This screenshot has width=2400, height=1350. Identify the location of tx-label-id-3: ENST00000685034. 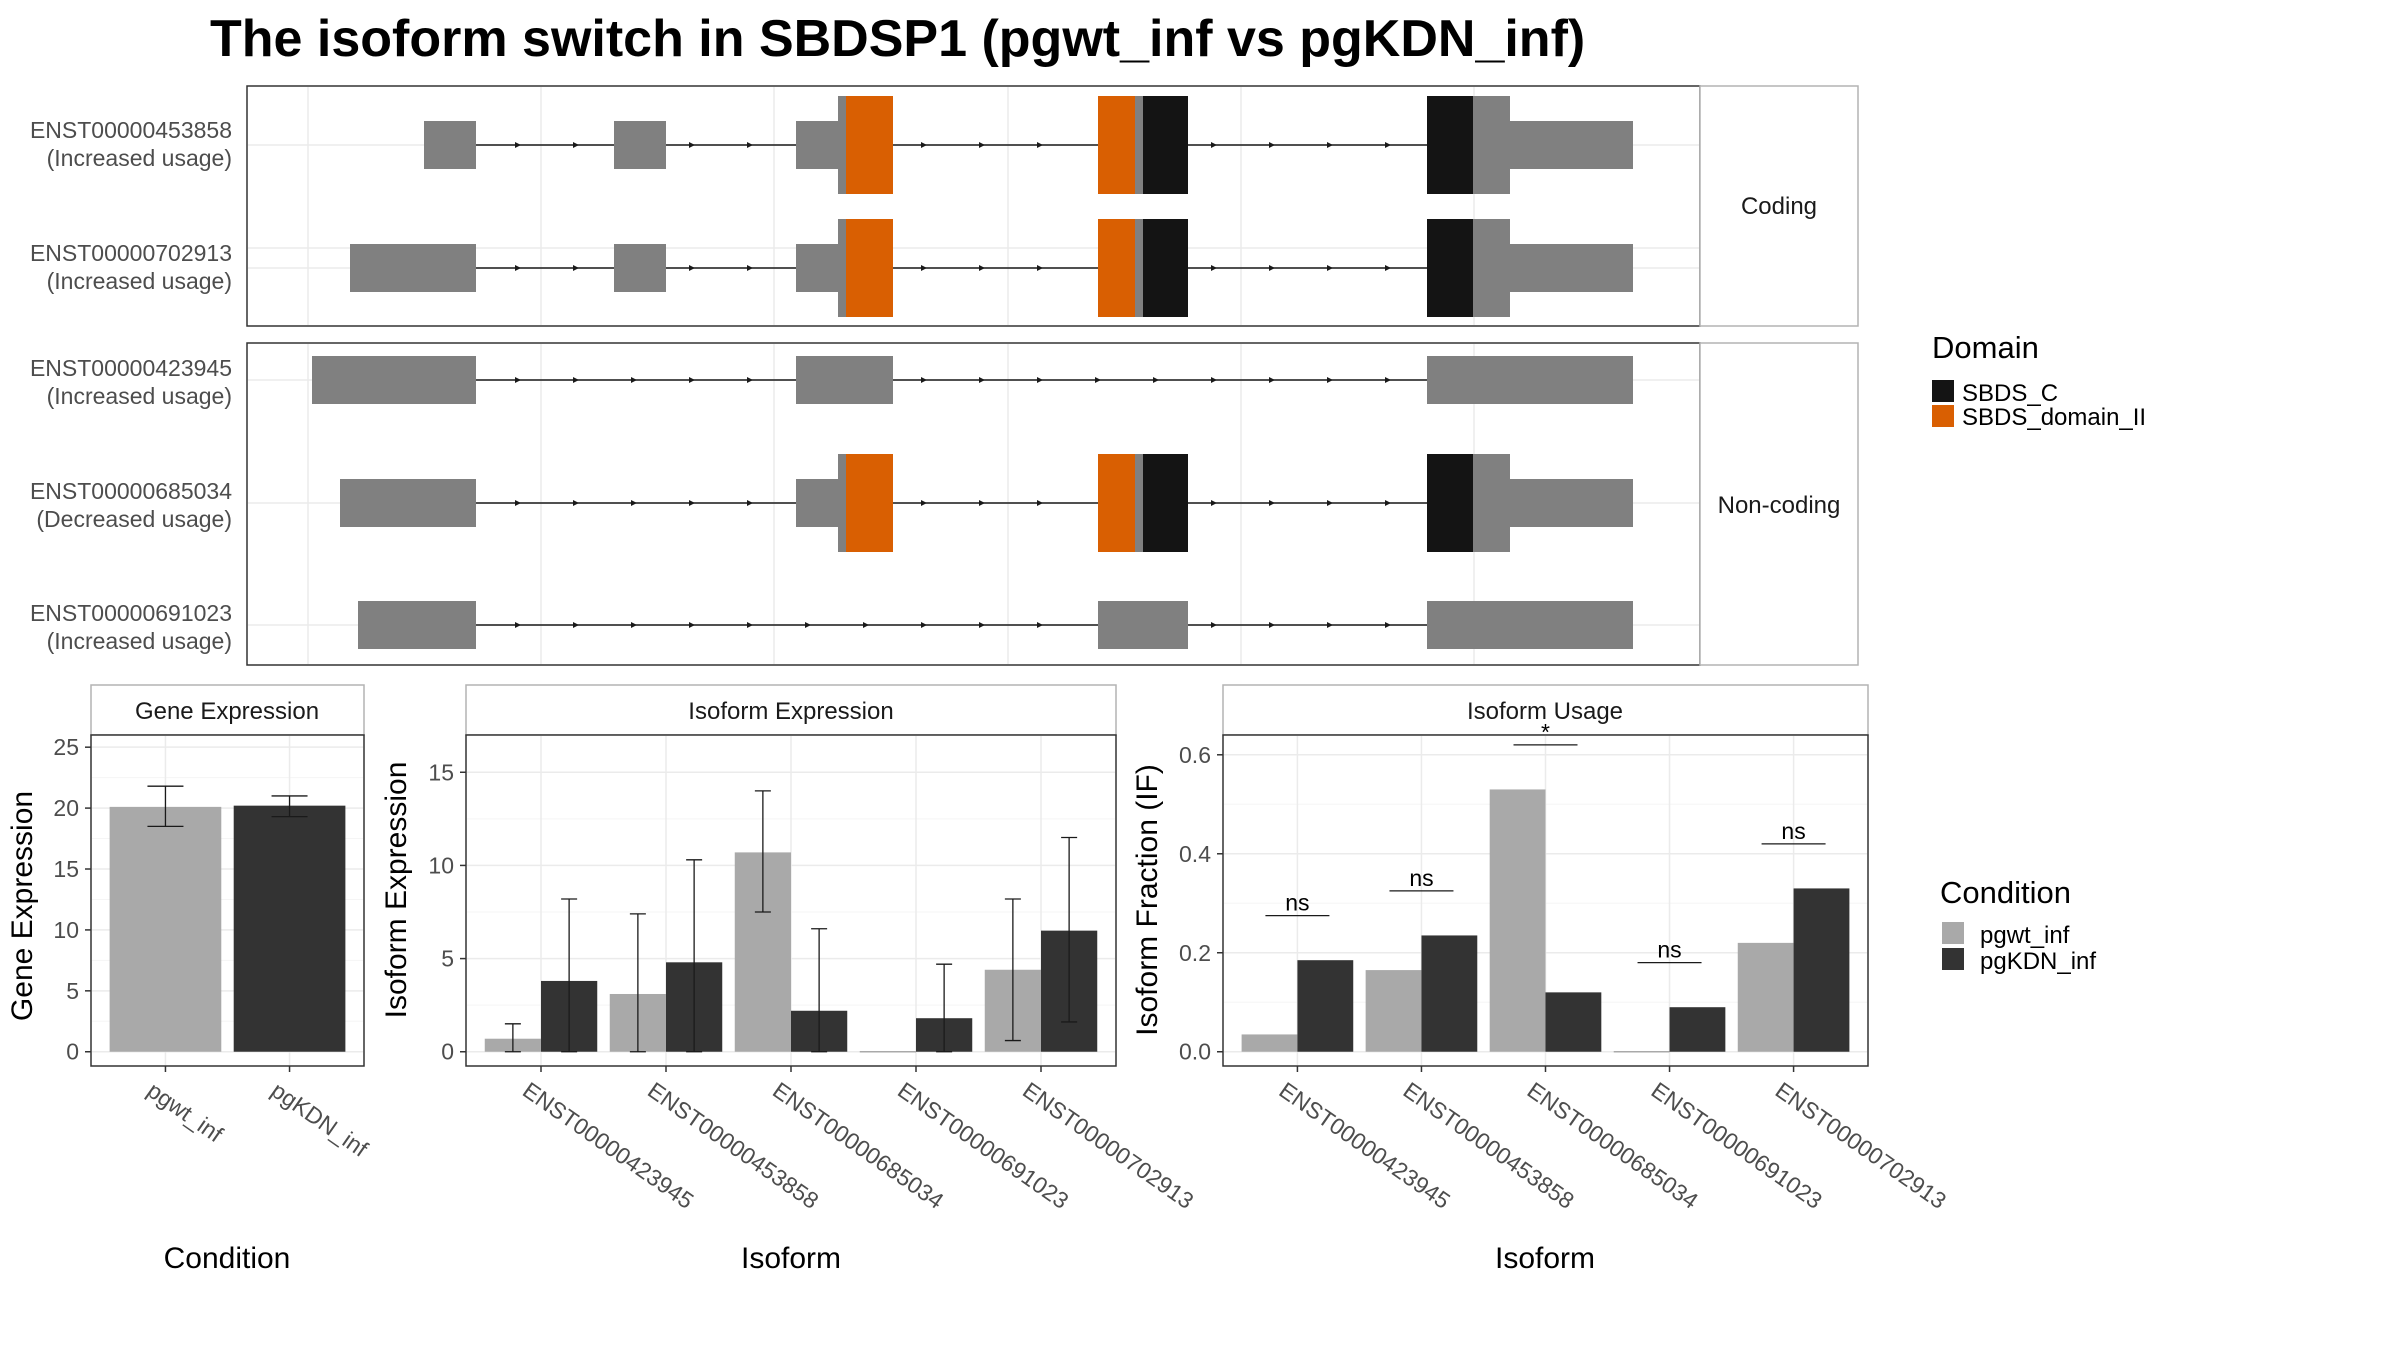
(131, 491).